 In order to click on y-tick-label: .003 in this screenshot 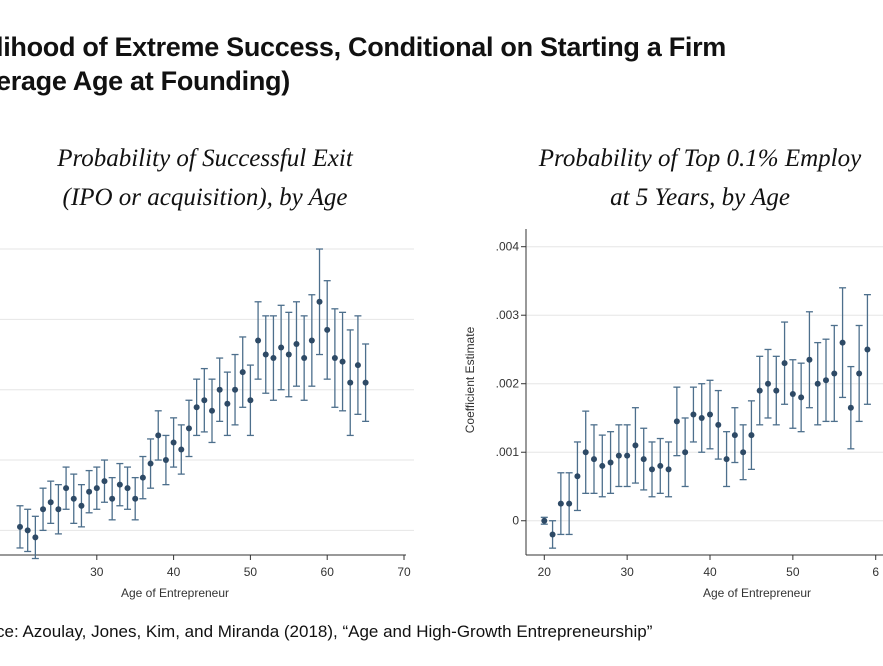, I will do `click(508, 315)`.